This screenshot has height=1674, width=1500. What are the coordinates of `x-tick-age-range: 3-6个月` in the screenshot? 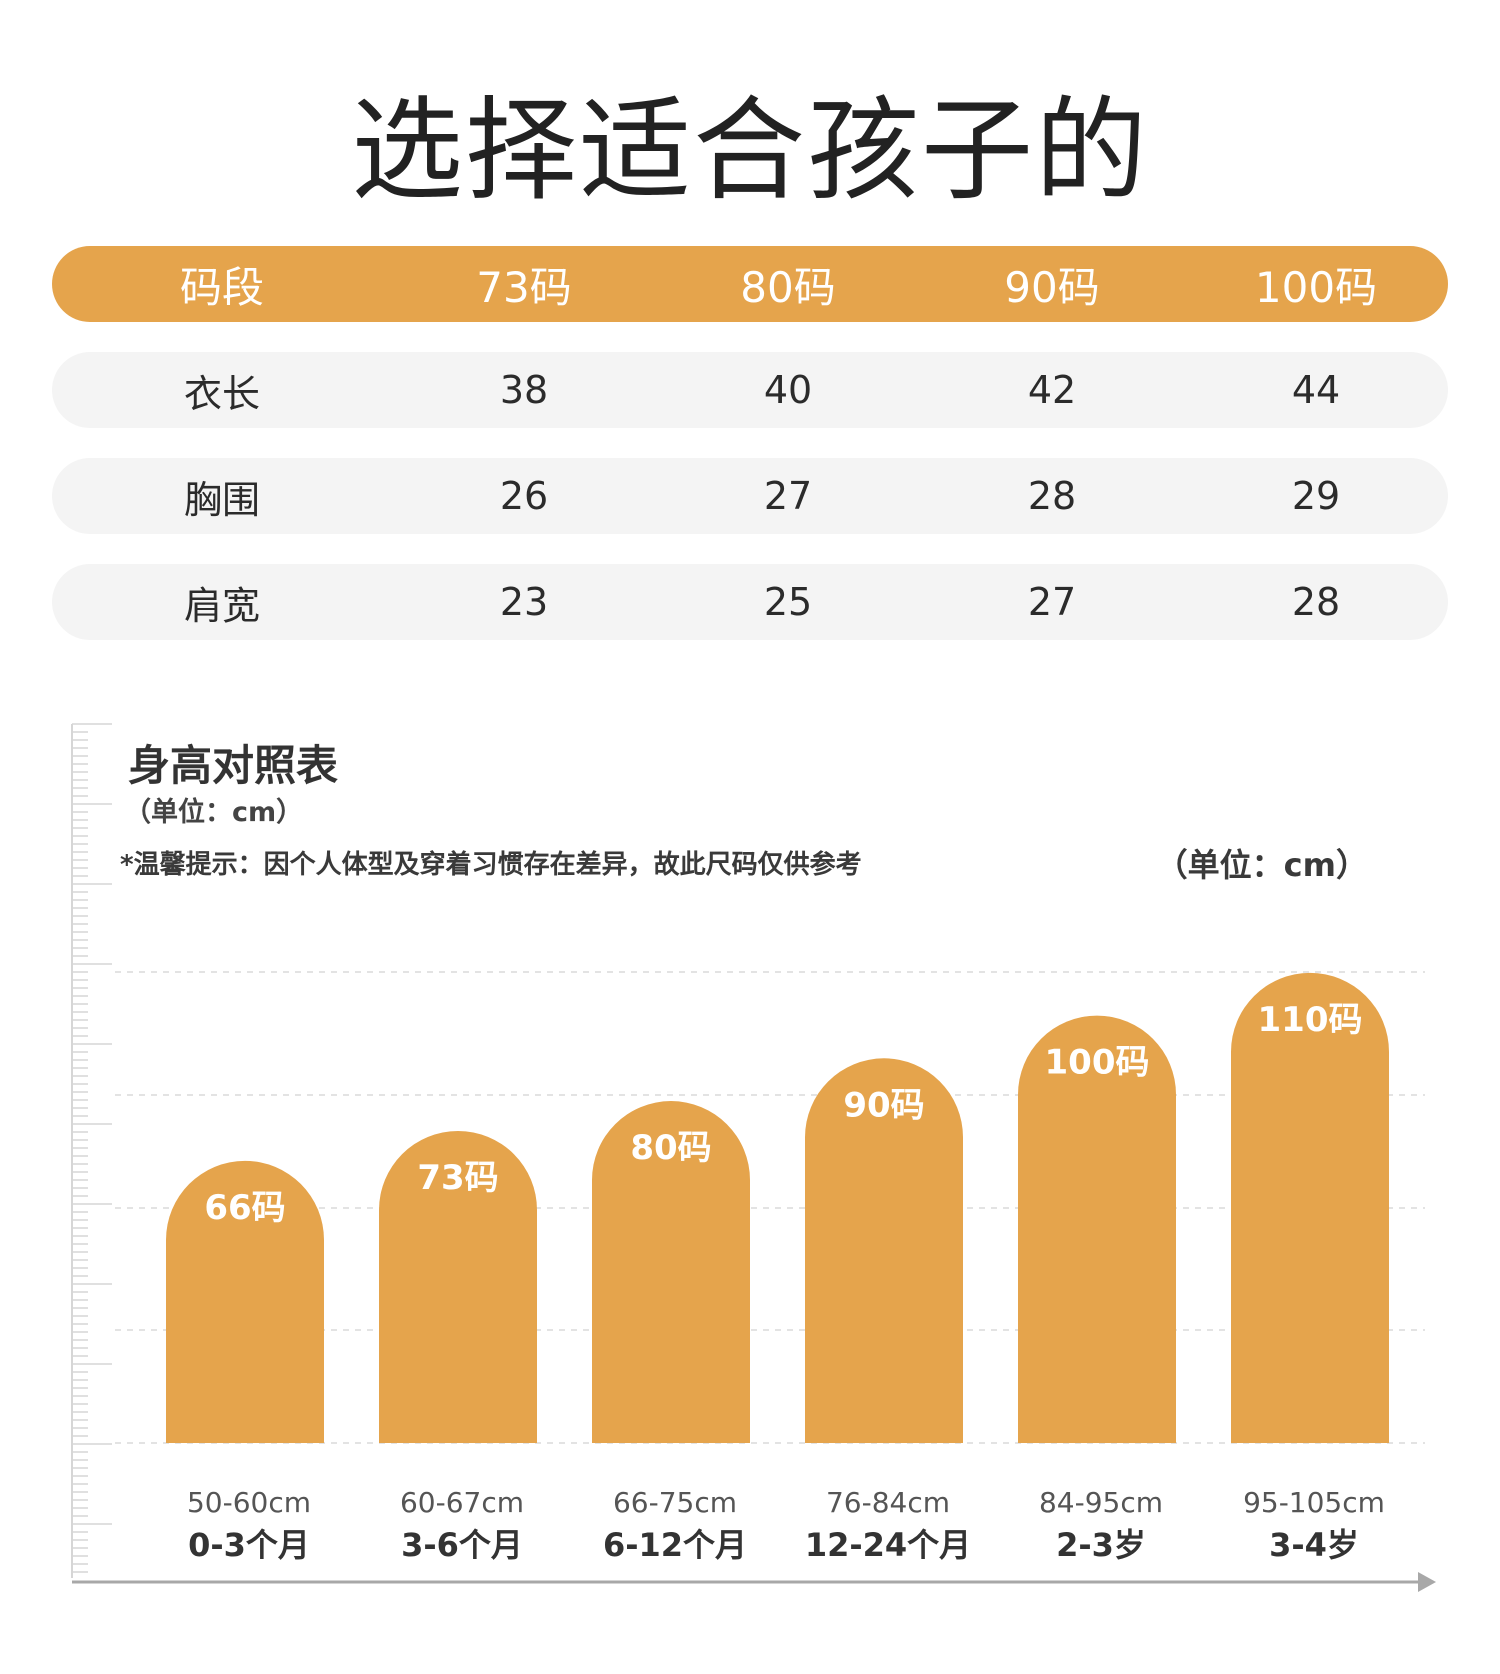 It's located at (462, 1545).